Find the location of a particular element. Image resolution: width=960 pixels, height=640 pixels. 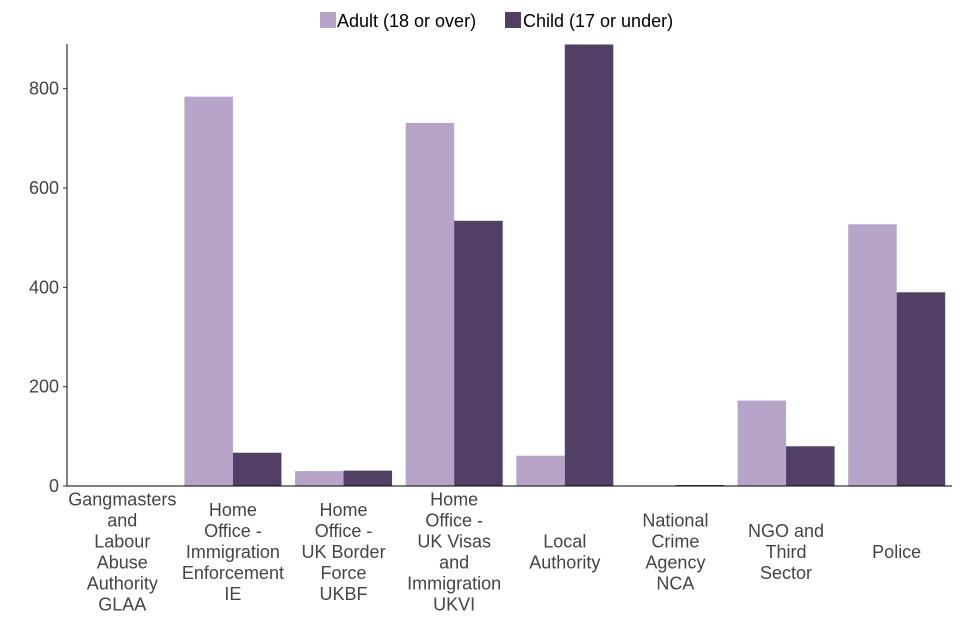

y-tick-label: 200 is located at coordinates (44, 387).